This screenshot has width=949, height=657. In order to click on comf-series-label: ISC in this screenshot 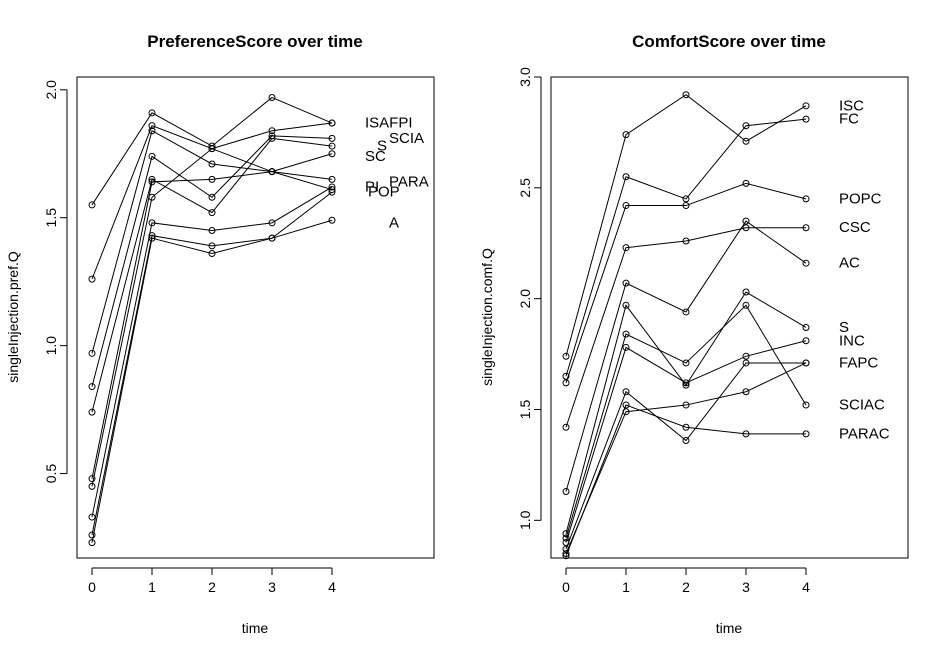, I will do `click(851, 105)`.